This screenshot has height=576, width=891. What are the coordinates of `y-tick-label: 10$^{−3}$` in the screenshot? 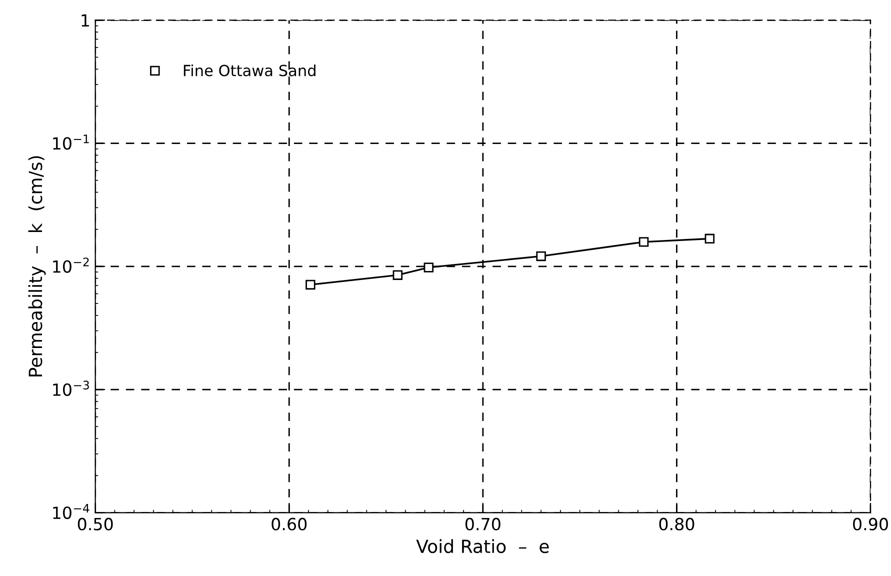 It's located at (71, 388).